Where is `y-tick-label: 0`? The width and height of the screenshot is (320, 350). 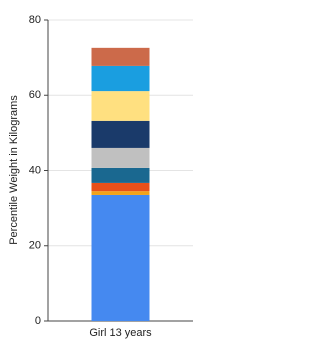
y-tick-label: 0 is located at coordinates (38, 321).